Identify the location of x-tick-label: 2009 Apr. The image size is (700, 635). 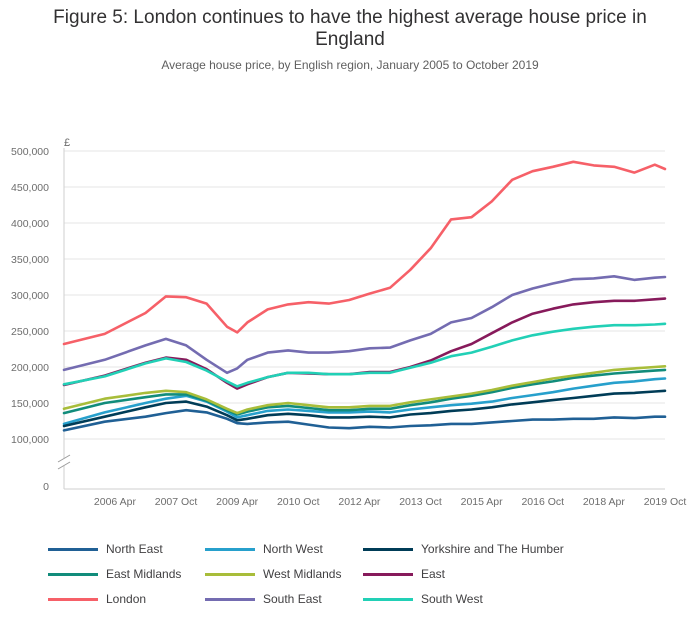
(237, 502).